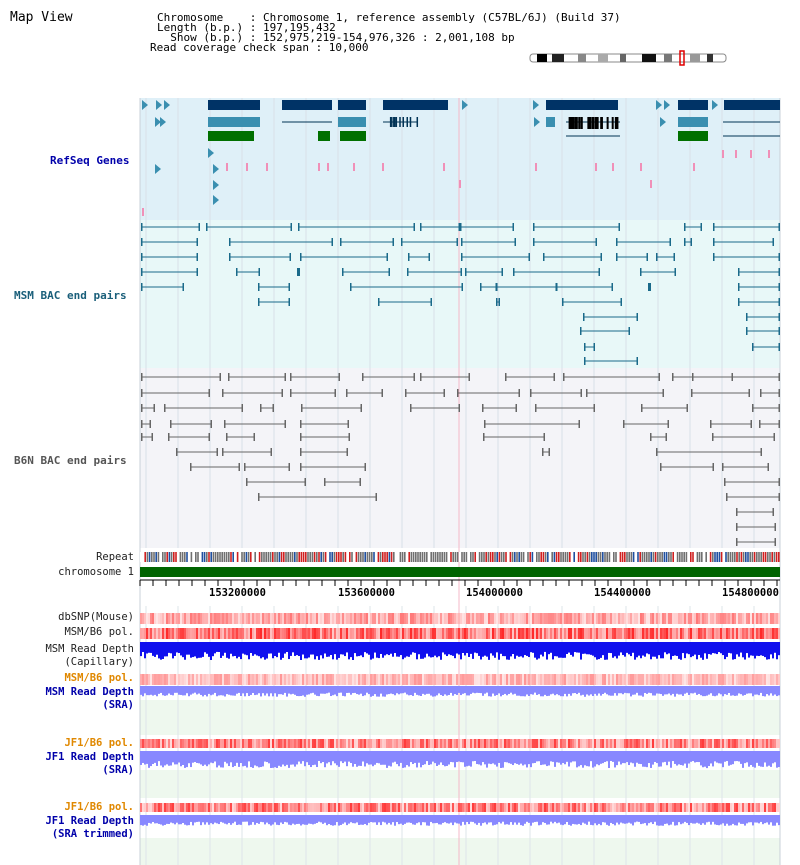 Image resolution: width=800 pixels, height=865 pixels. Describe the element at coordinates (92, 834) in the screenshot. I see `track-label-jf1-depth-trim-sub: (SRA trimmed)` at that location.